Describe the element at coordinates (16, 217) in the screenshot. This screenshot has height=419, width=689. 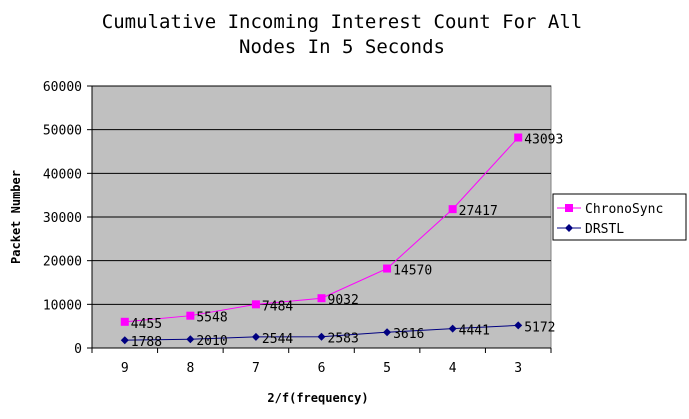
I see `y-axis-label: Packet Number` at that location.